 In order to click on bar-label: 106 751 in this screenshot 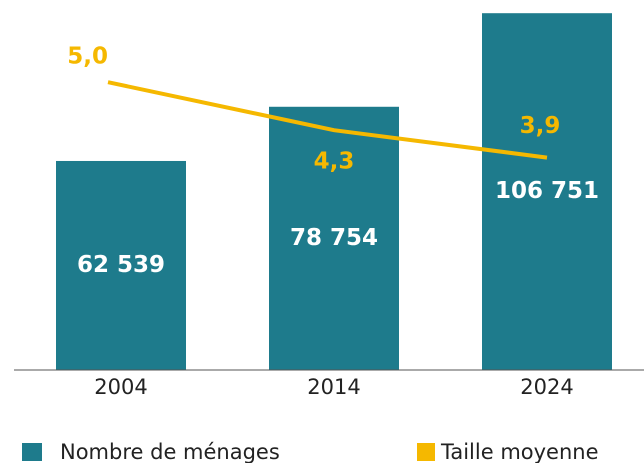, I will do `click(547, 191)`.